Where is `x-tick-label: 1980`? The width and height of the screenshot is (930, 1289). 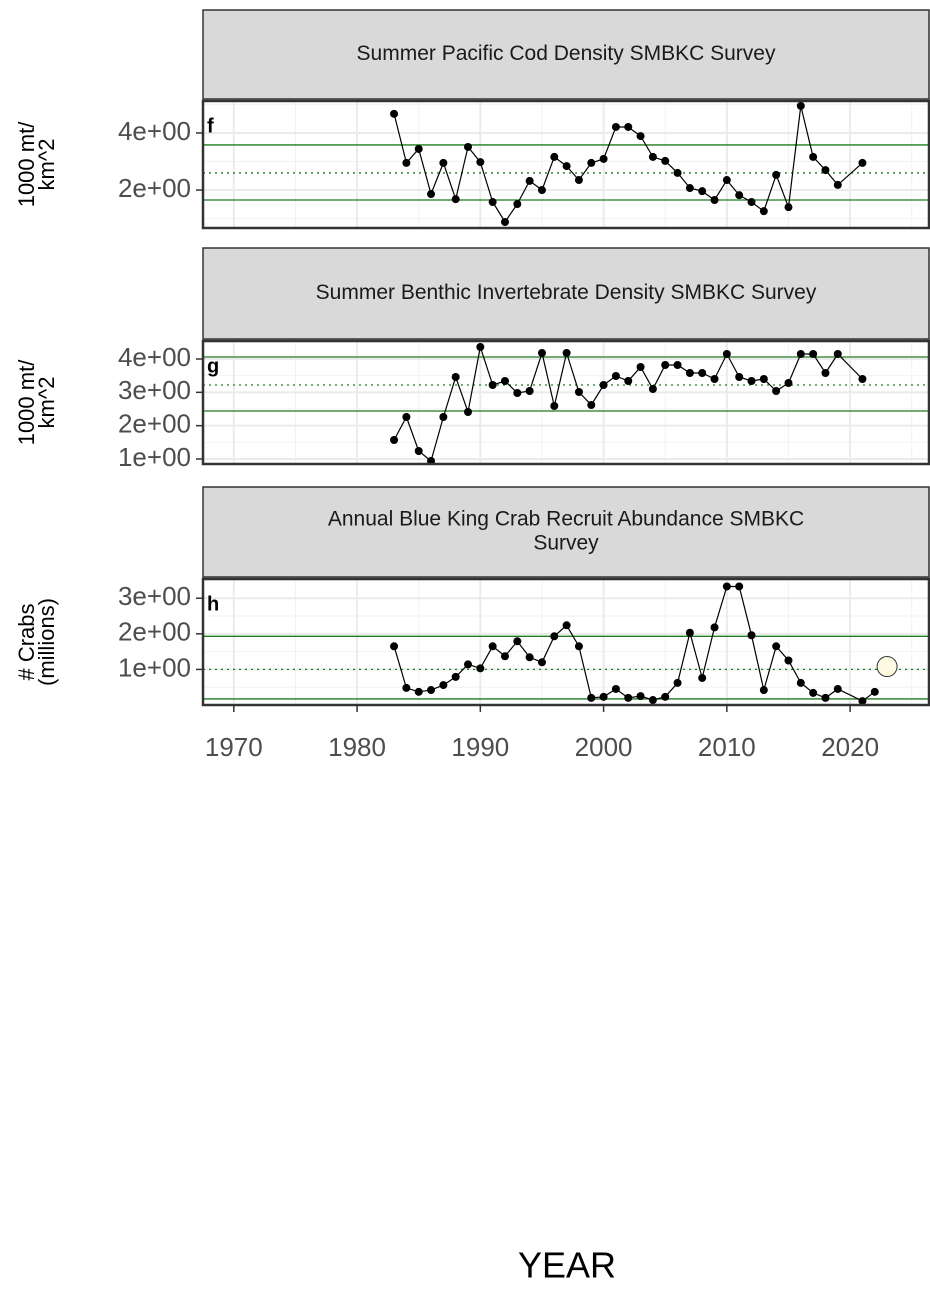 x-tick-label: 1980 is located at coordinates (357, 747).